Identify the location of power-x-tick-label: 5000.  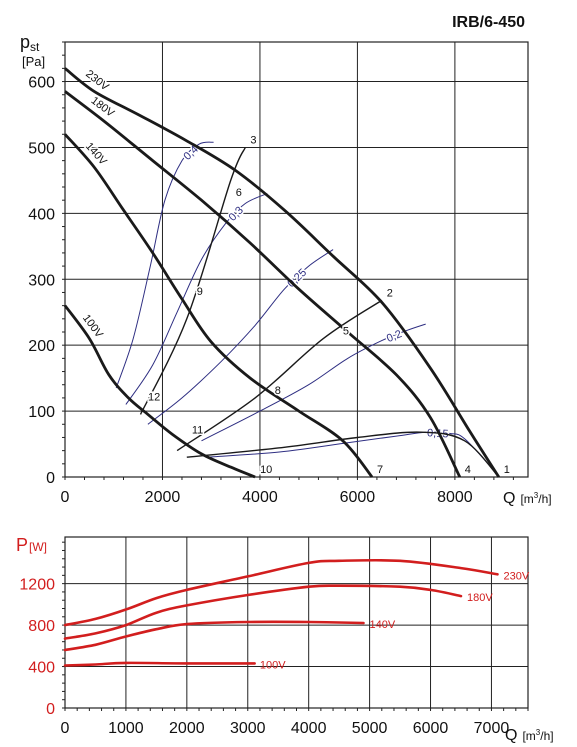
(370, 728).